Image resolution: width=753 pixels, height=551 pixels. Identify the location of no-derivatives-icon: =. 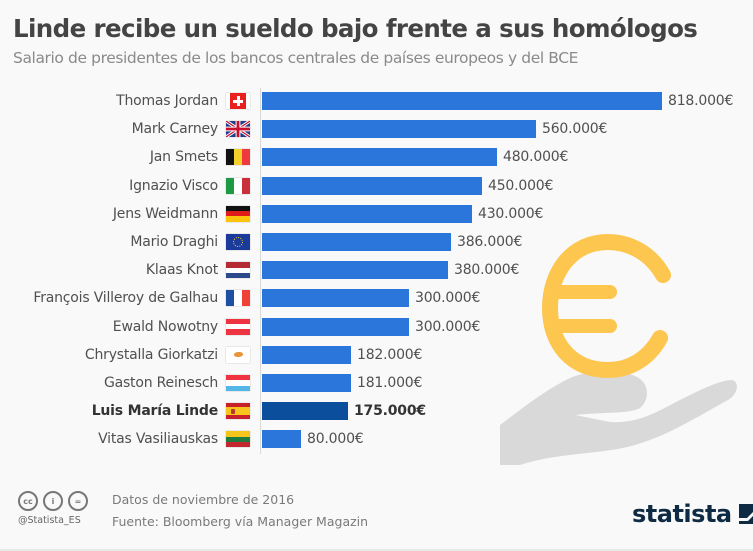
(78, 501).